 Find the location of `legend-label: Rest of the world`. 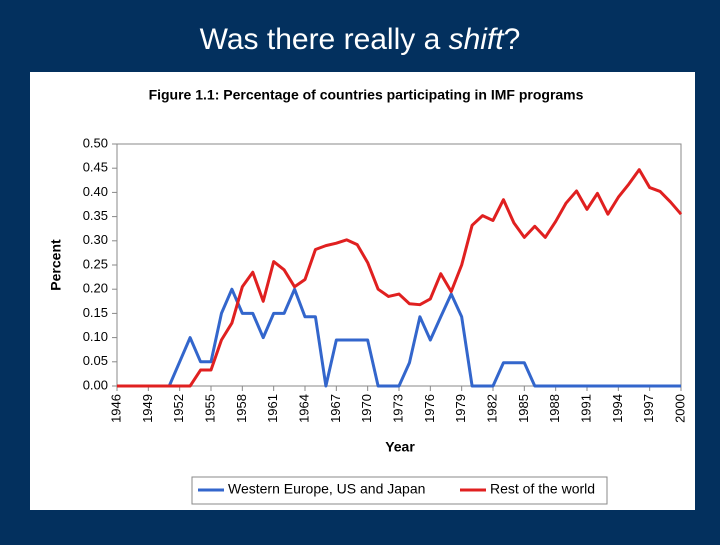

legend-label: Rest of the world is located at coordinates (542, 489).